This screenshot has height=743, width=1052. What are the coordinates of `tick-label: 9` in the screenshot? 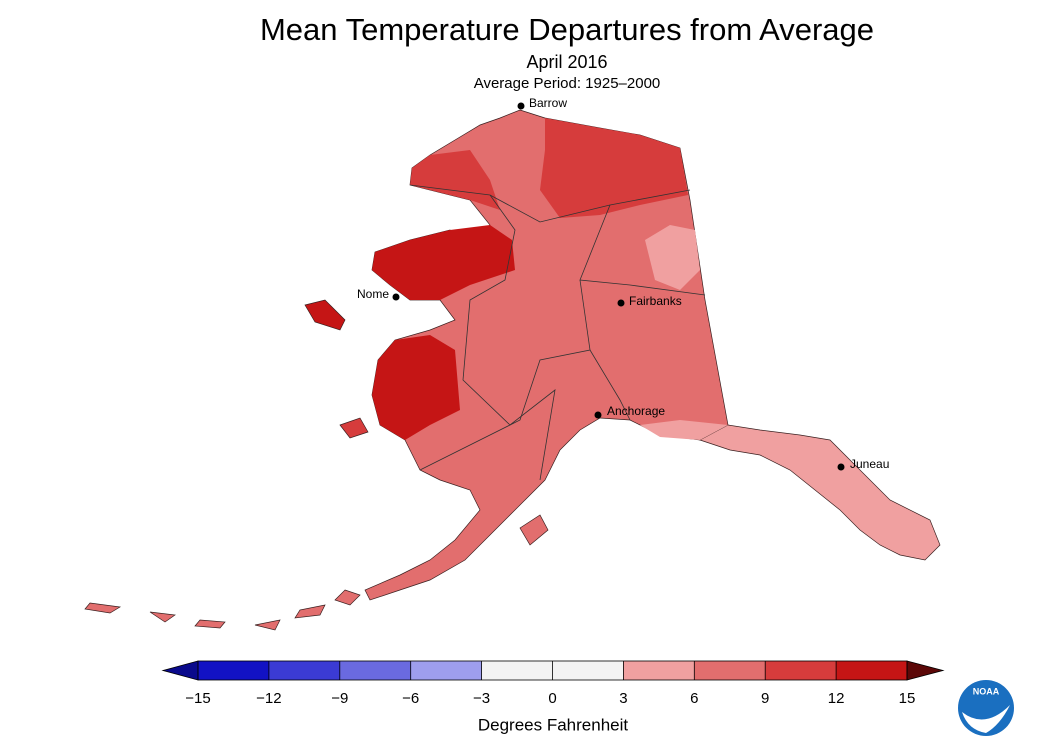 It's located at (765, 698).